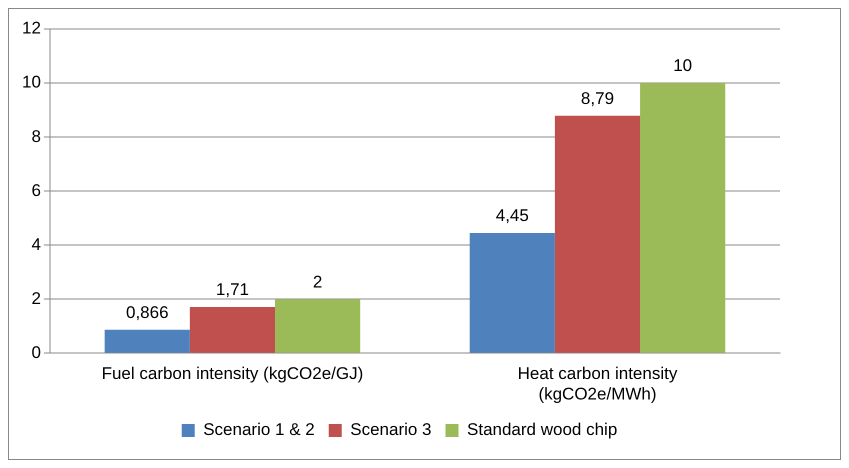 The height and width of the screenshot is (468, 849). What do you see at coordinates (31, 82) in the screenshot?
I see `y-tick-label: 10` at bounding box center [31, 82].